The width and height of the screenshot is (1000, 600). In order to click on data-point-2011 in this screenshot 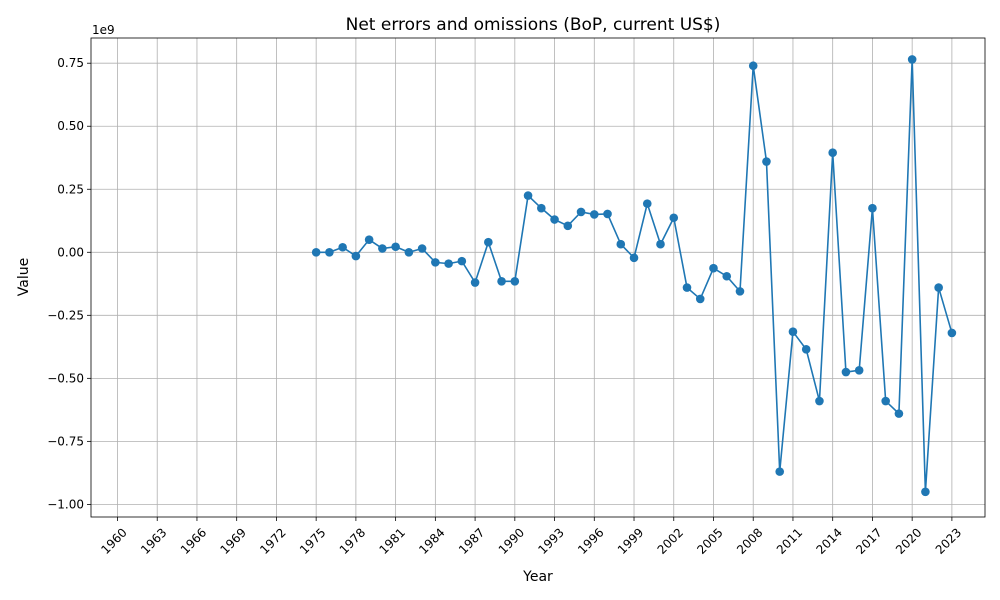, I will do `click(793, 332)`.